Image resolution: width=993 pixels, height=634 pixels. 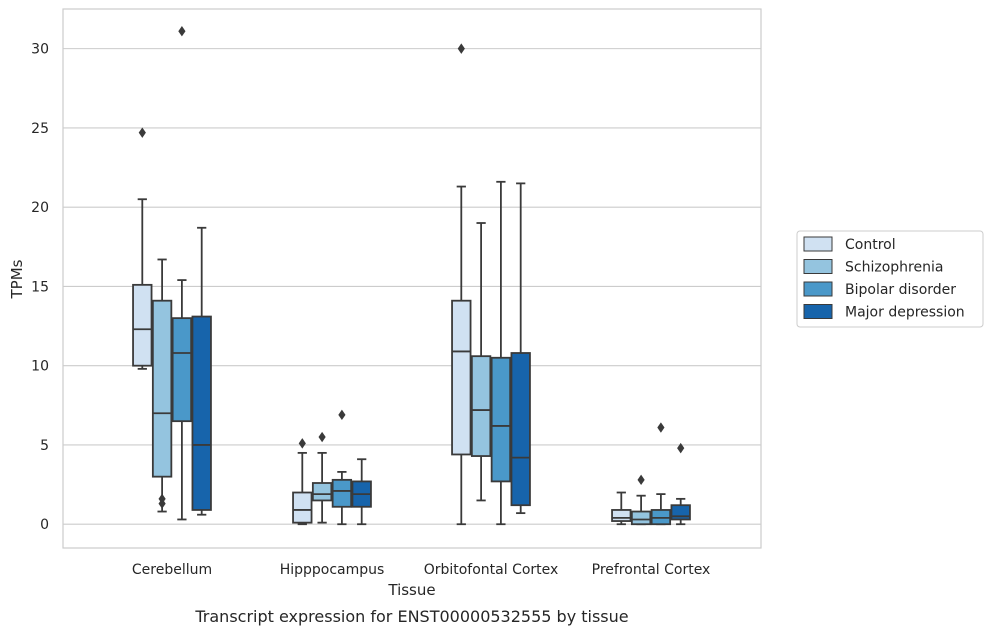 I want to click on legend-label: Control, so click(x=870, y=245).